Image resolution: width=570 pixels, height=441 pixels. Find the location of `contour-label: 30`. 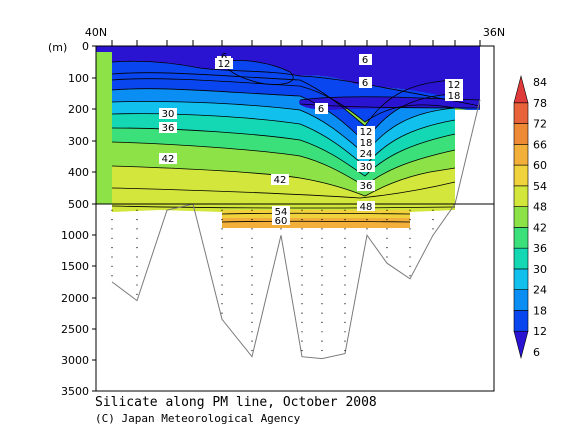

contour-label: 30 is located at coordinates (168, 114).